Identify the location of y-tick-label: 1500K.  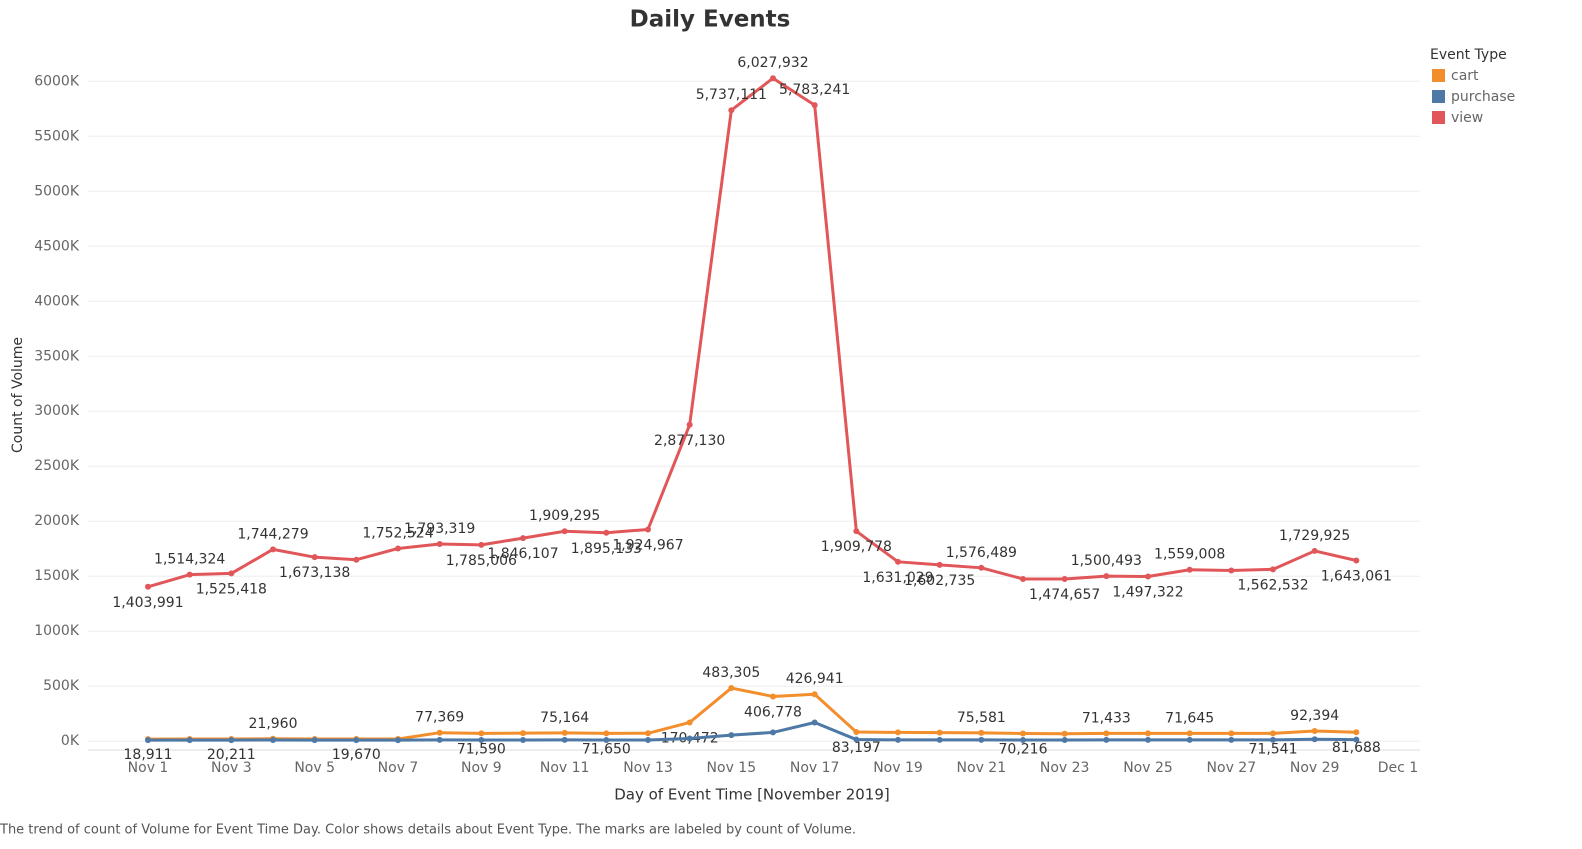
(57, 576).